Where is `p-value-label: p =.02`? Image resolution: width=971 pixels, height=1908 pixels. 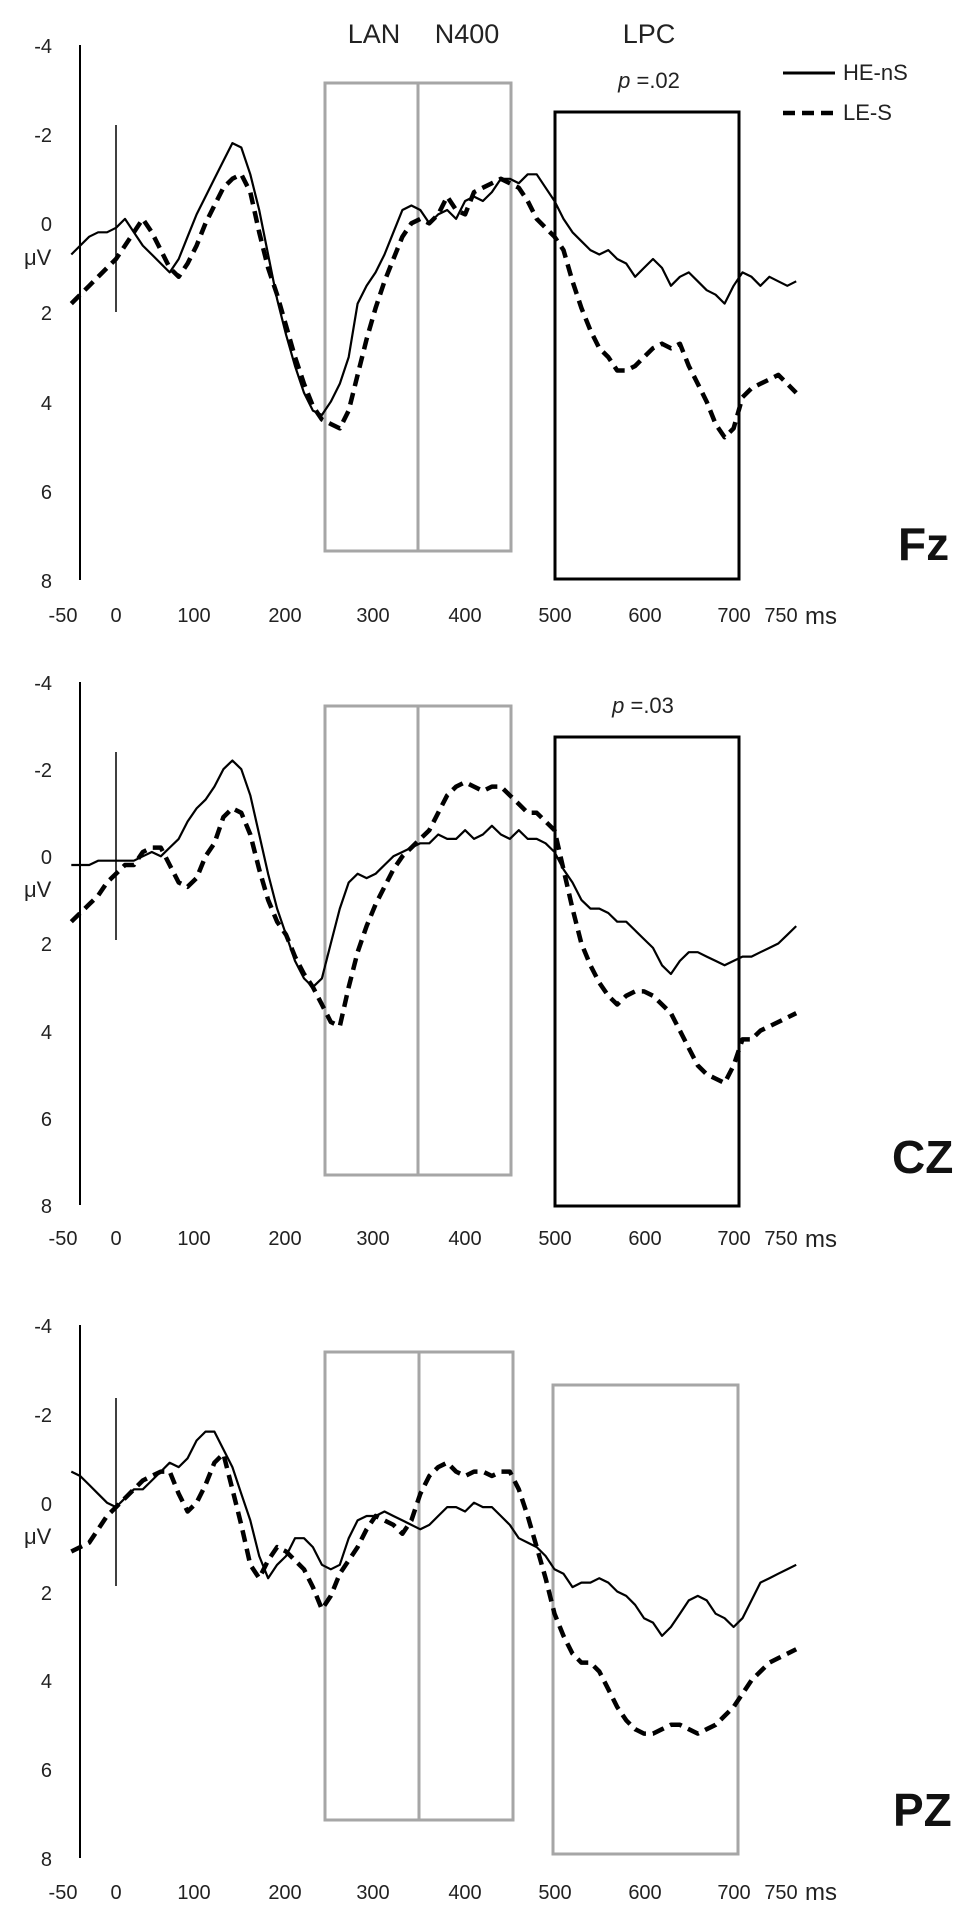 p-value-label: p =.02 is located at coordinates (648, 80).